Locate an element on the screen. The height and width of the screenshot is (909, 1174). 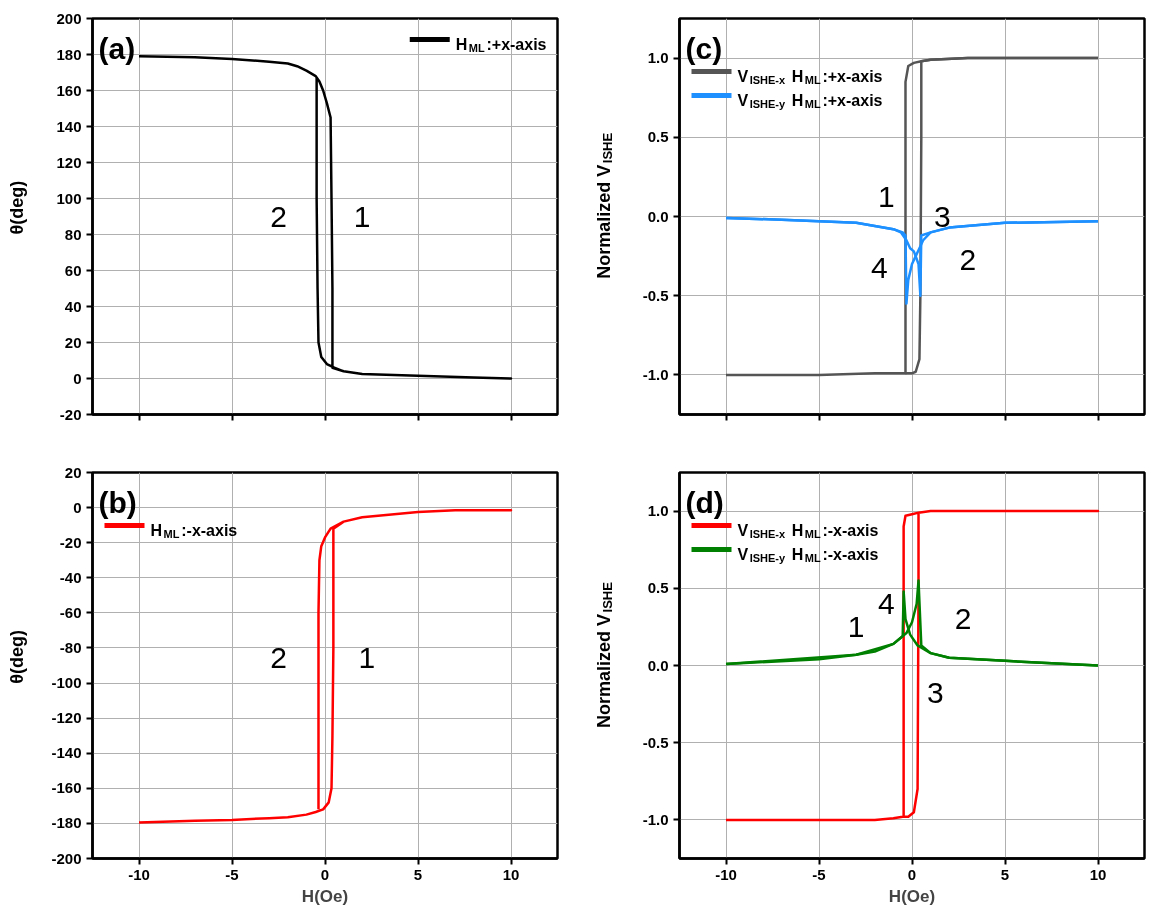
annotation: (b) is located at coordinates (117, 502).